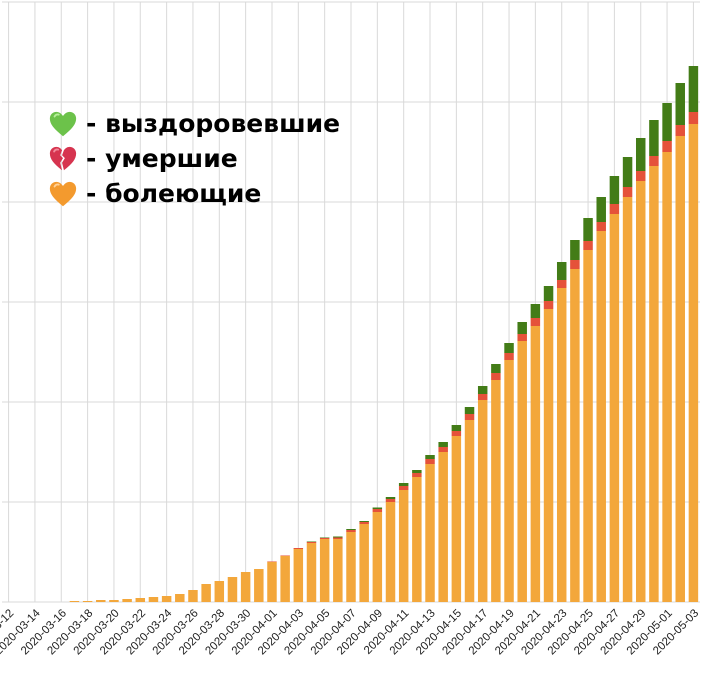 This screenshot has width=707, height=675. I want to click on legend: - выздоровевшие - умершие - болеющие, so click(194, 158).